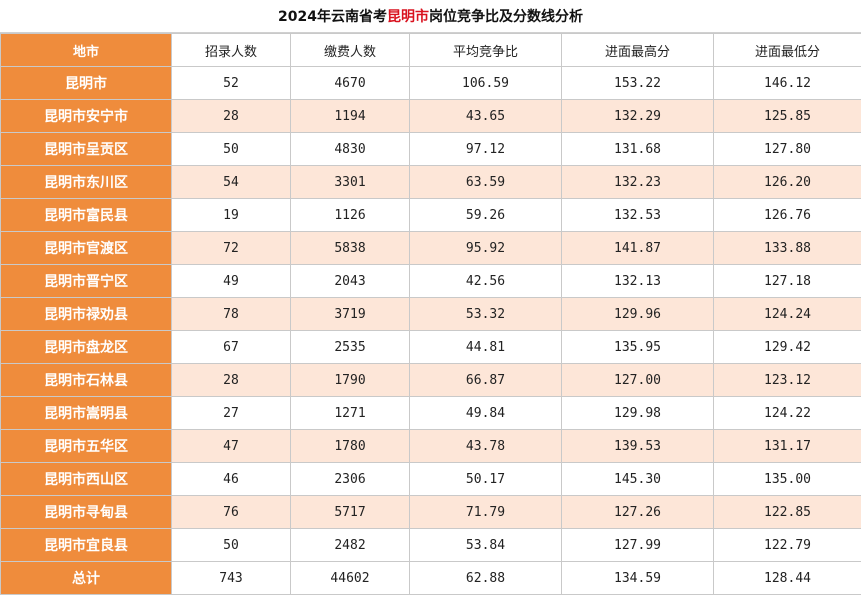  I want to click on paid-cell: 4830, so click(350, 149).